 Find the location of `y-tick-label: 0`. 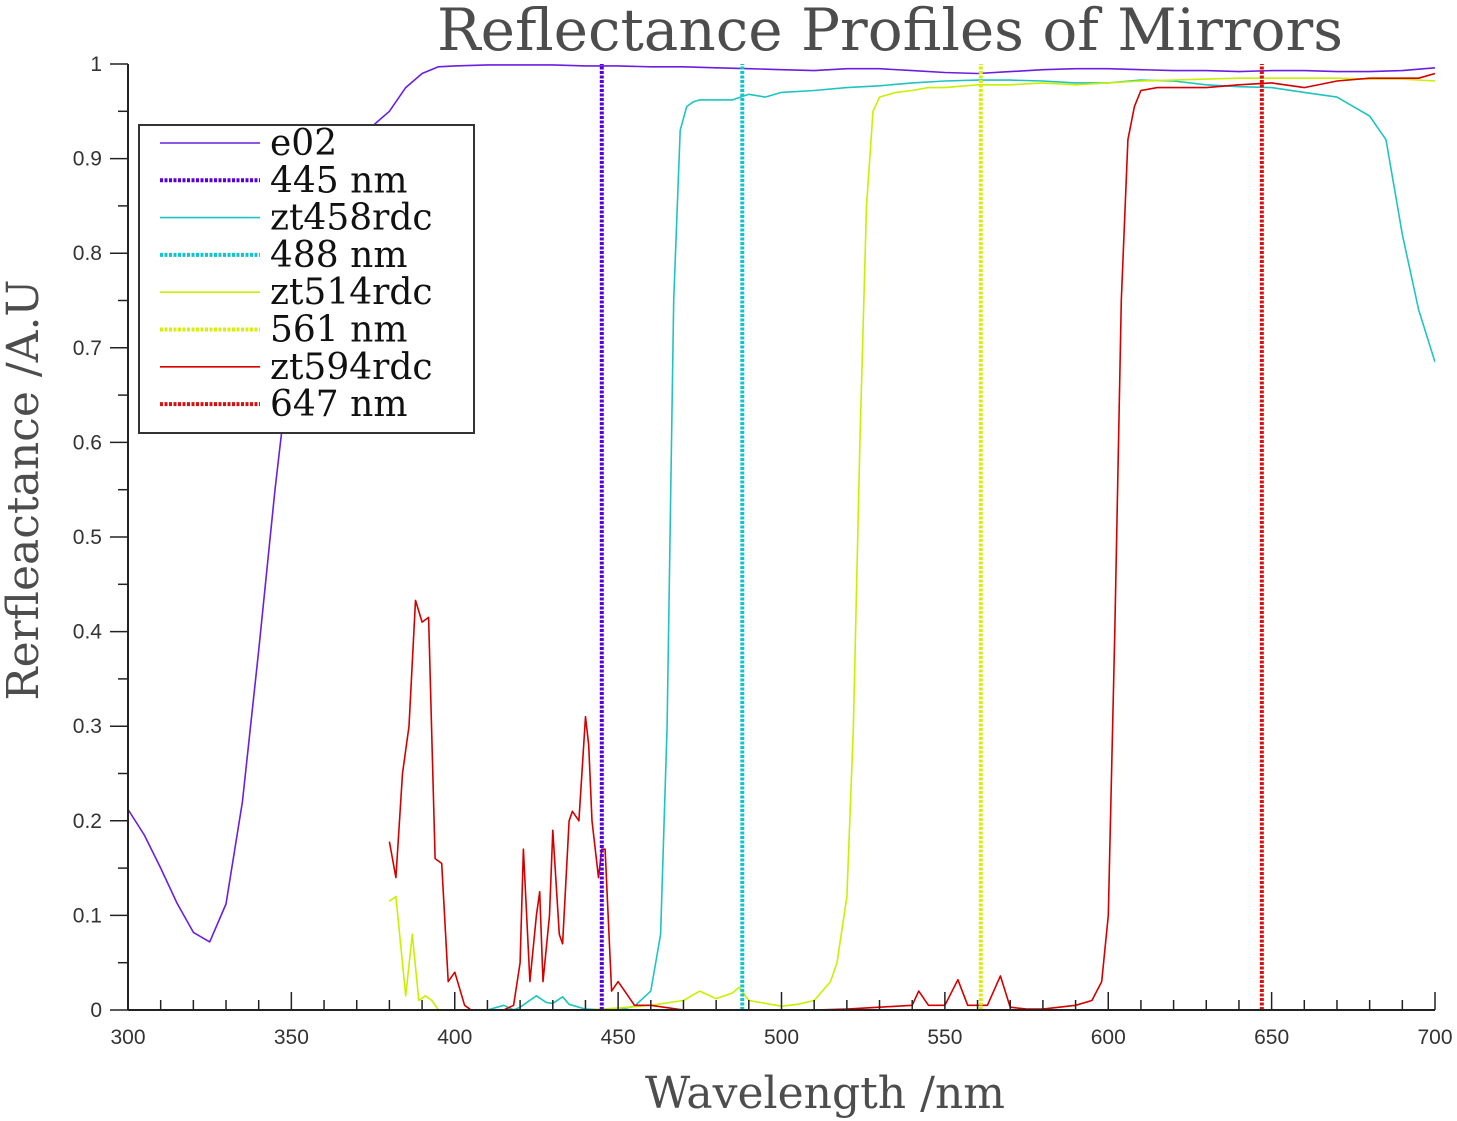

y-tick-label: 0 is located at coordinates (96, 1010).